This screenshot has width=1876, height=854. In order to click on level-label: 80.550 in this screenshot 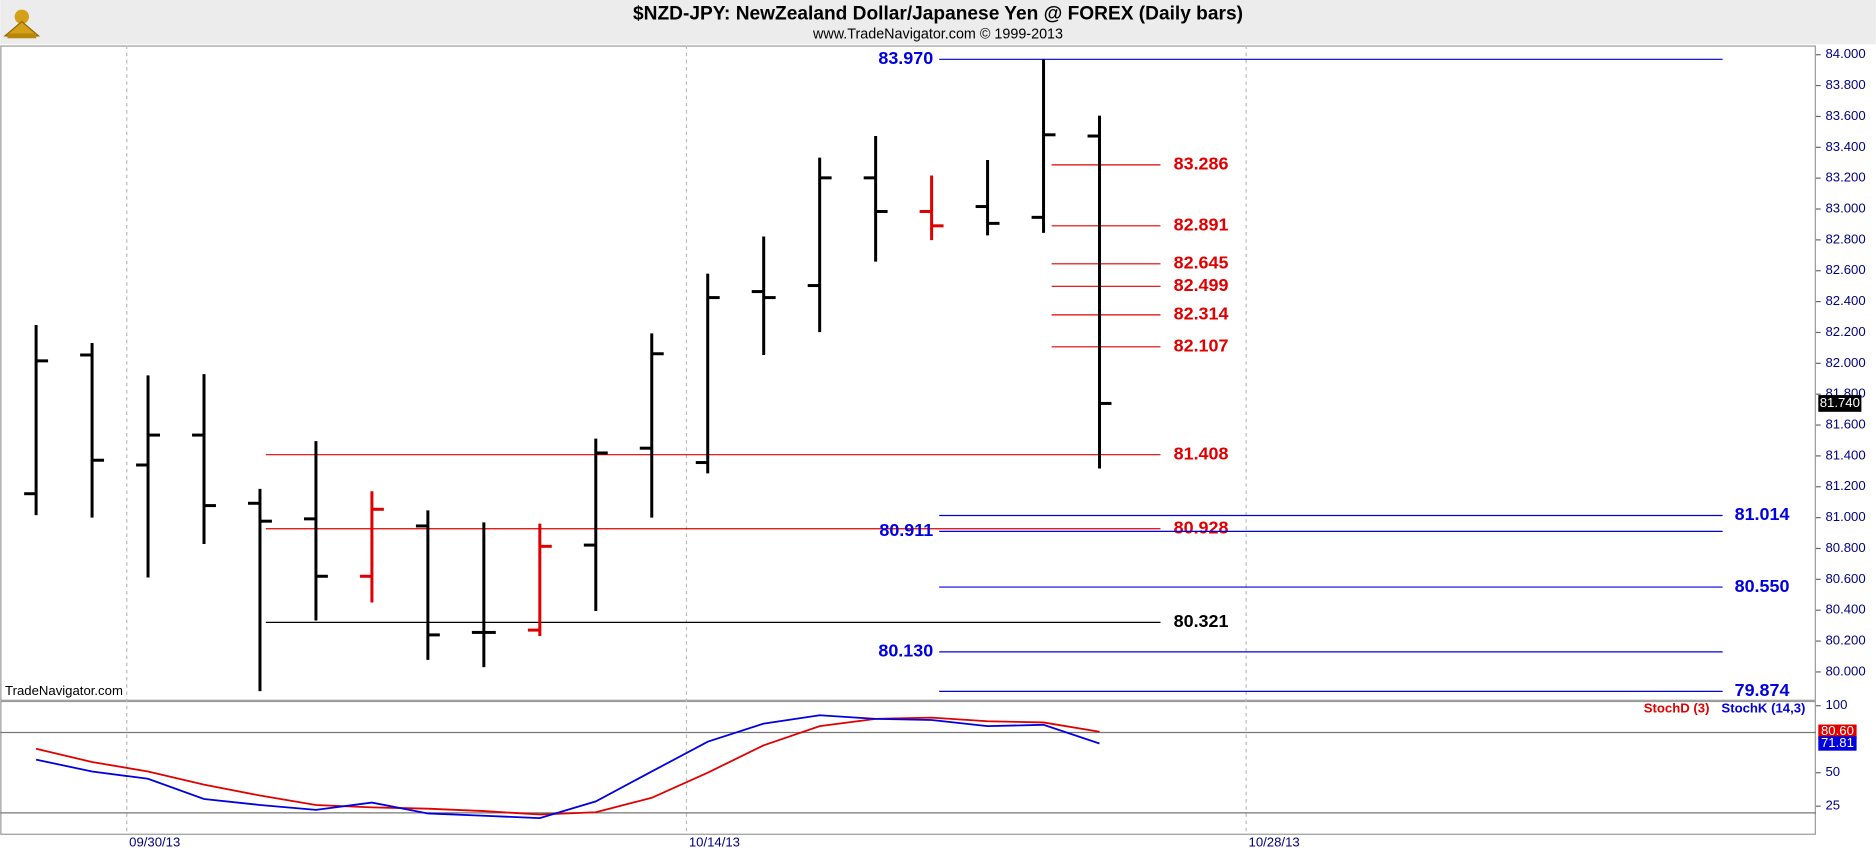, I will do `click(1762, 586)`.